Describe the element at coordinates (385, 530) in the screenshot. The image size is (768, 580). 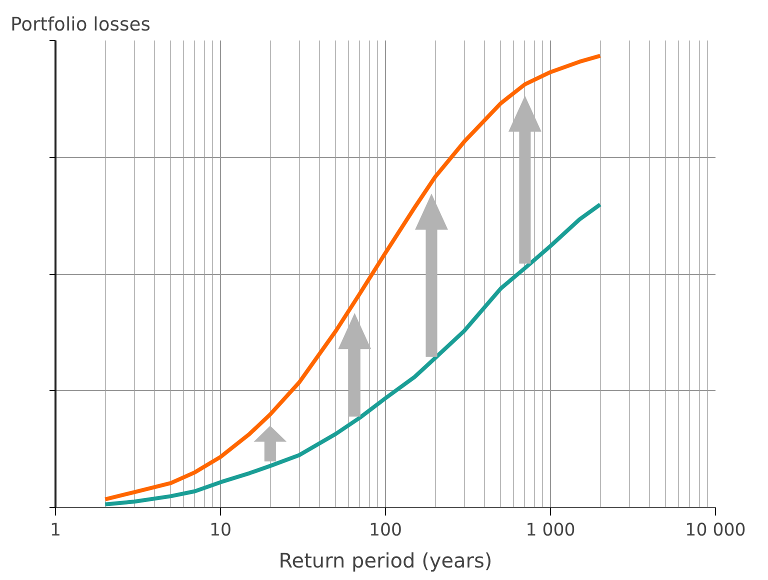
I see `x-tick-label: 100` at that location.